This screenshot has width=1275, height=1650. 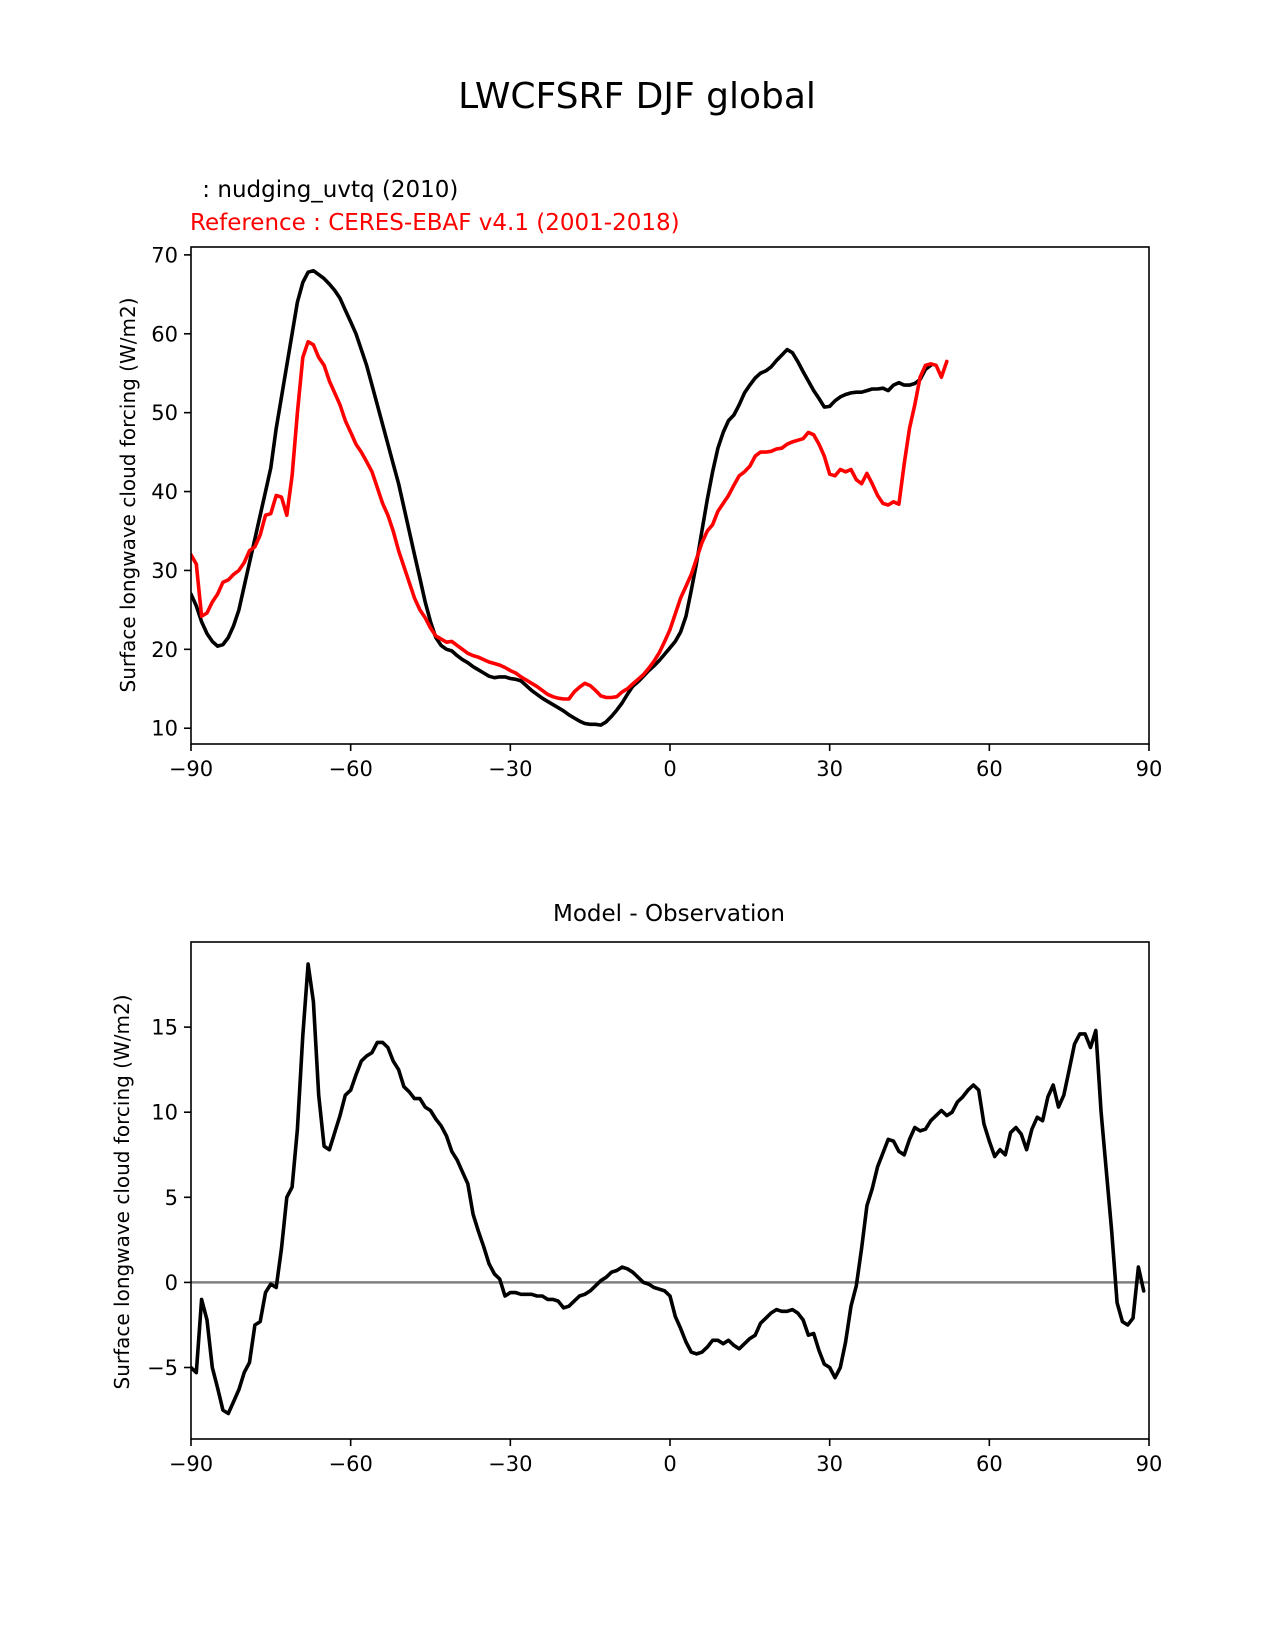 What do you see at coordinates (164, 492) in the screenshot?
I see `top-y-tick-label: 40` at bounding box center [164, 492].